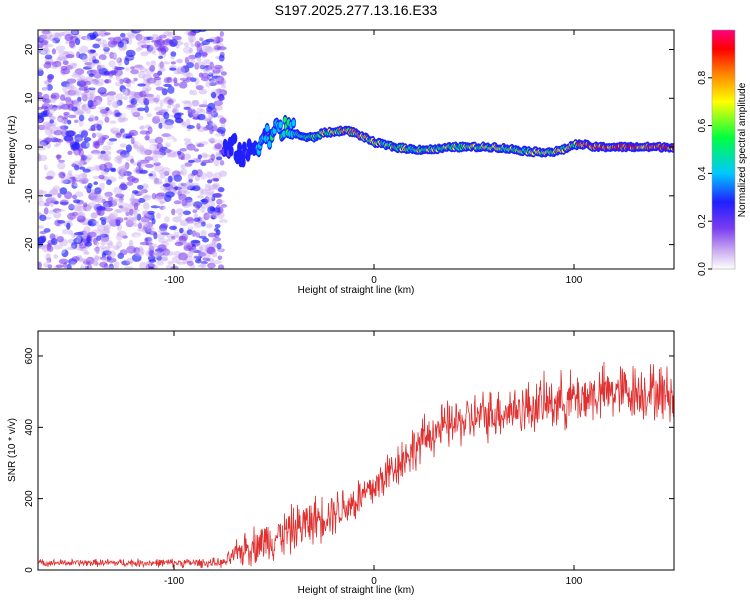 The height and width of the screenshot is (600, 750). What do you see at coordinates (29, 570) in the screenshot?
I see `y-tick-label: 0` at bounding box center [29, 570].